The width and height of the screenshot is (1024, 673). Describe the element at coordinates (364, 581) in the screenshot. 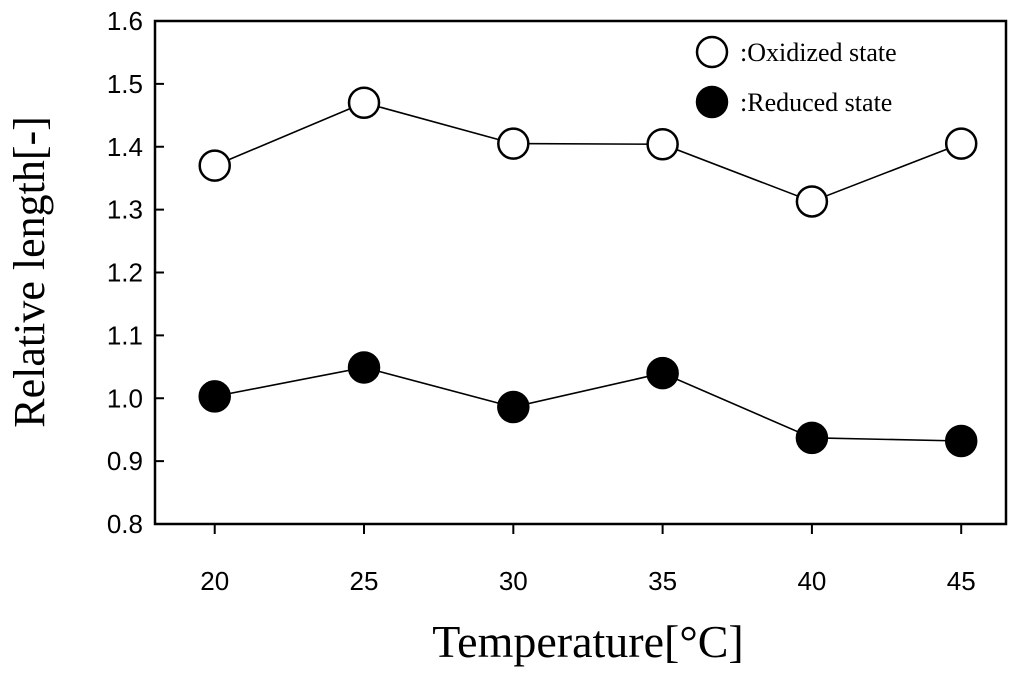

I see `x-tick-label: 25` at that location.